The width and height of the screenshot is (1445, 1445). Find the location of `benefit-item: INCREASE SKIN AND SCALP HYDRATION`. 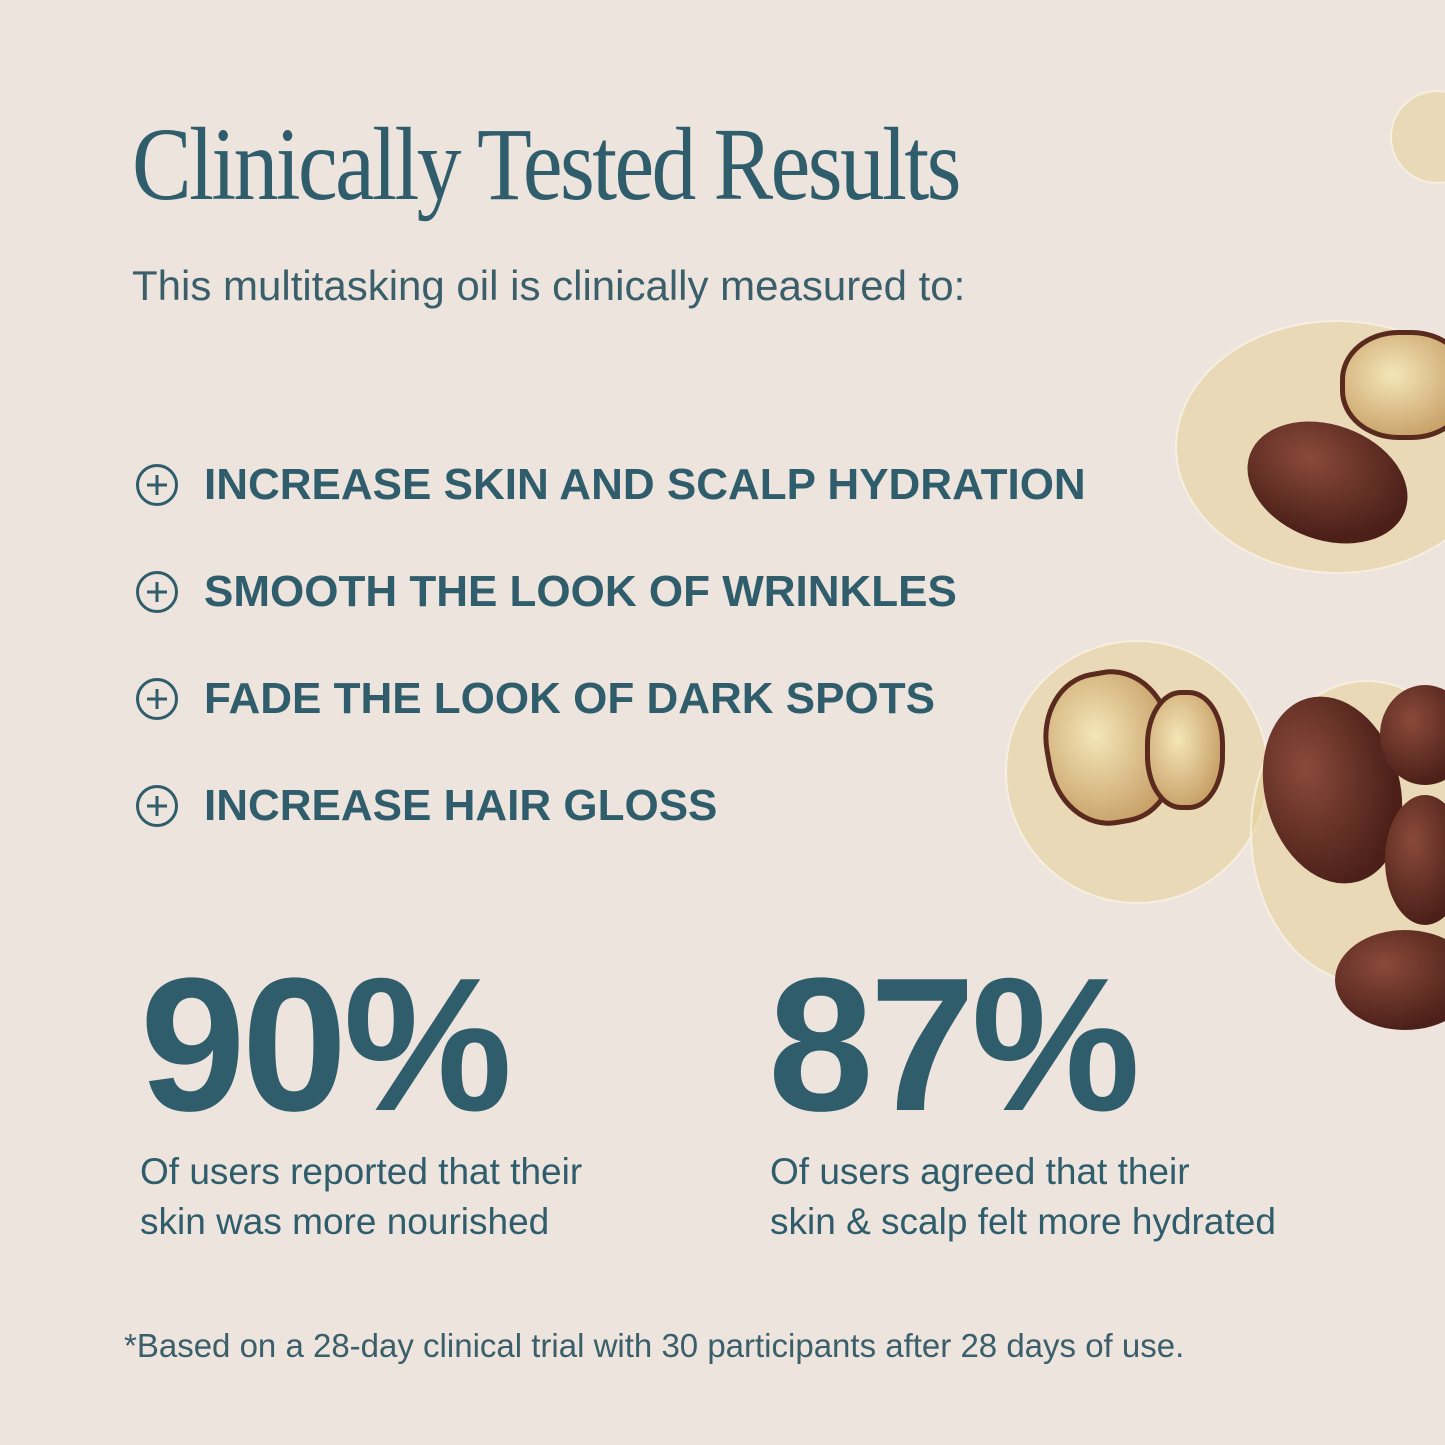

benefit-item: INCREASE SKIN AND SCALP HYDRATION is located at coordinates (611, 485).